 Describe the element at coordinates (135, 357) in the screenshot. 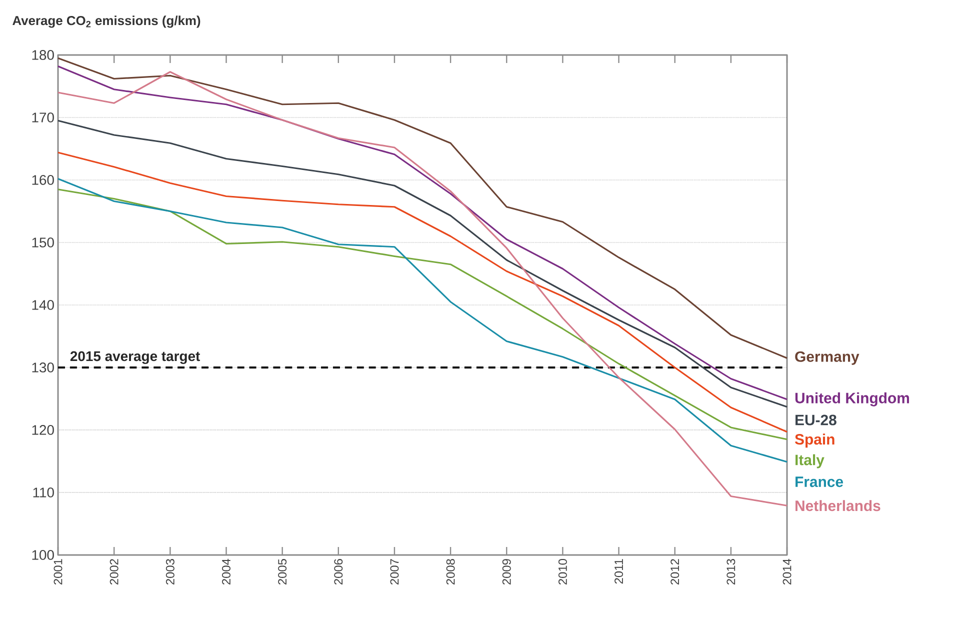

I see `ref-line-label: 2015 average target` at that location.